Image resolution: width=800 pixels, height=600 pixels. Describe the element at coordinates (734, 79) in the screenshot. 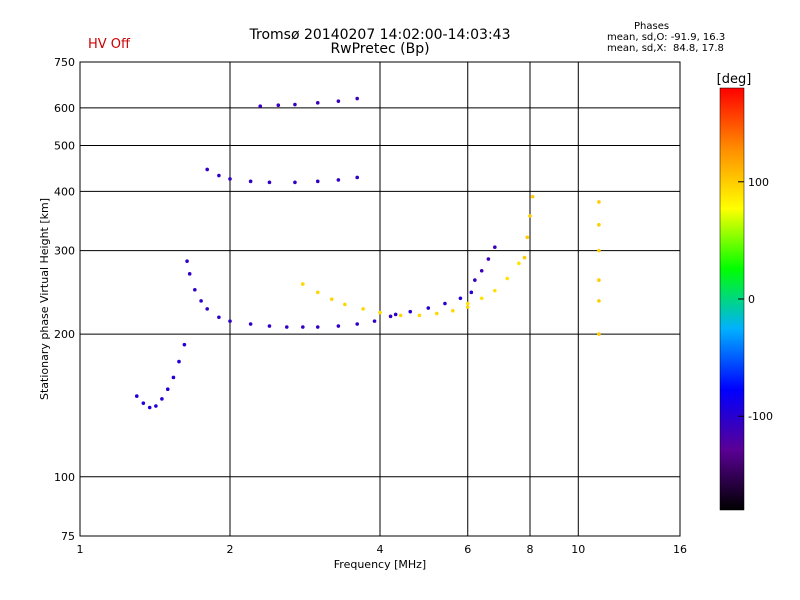

I see `colorbar-label: [deg]` at that location.